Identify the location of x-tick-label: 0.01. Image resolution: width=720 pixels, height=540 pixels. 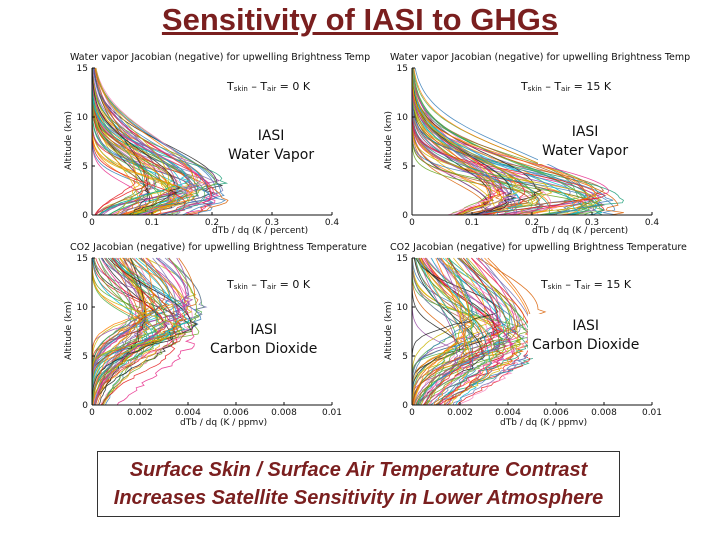
(652, 413).